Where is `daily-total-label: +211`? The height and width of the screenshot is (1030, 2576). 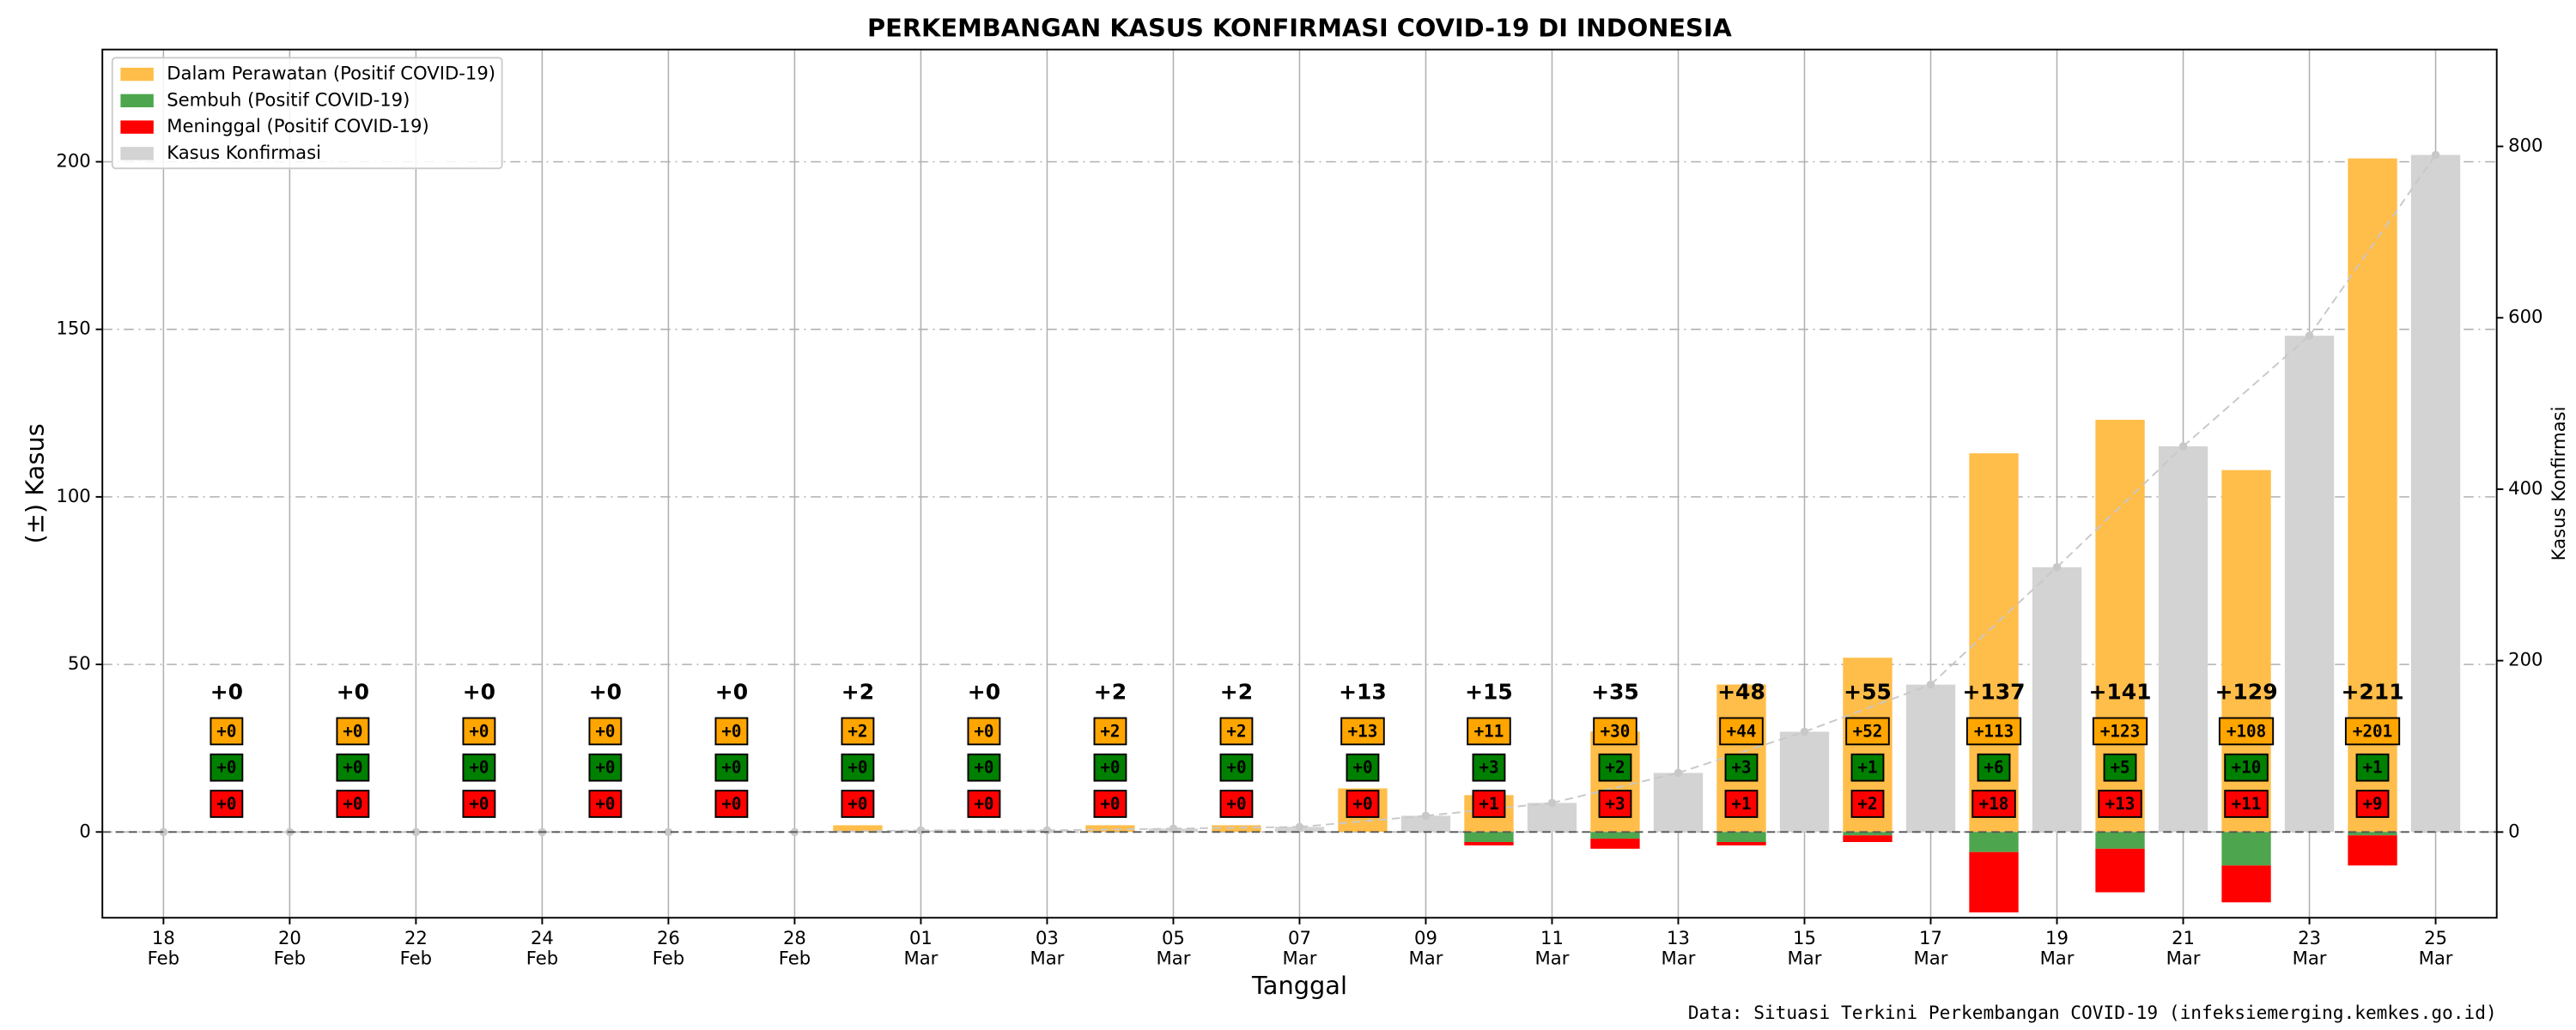 daily-total-label: +211 is located at coordinates (2372, 692).